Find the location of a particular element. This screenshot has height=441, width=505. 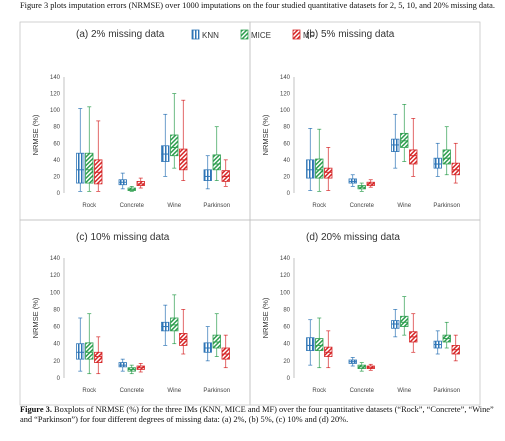

panel-title: (c) 10% missing data is located at coordinates (123, 237).